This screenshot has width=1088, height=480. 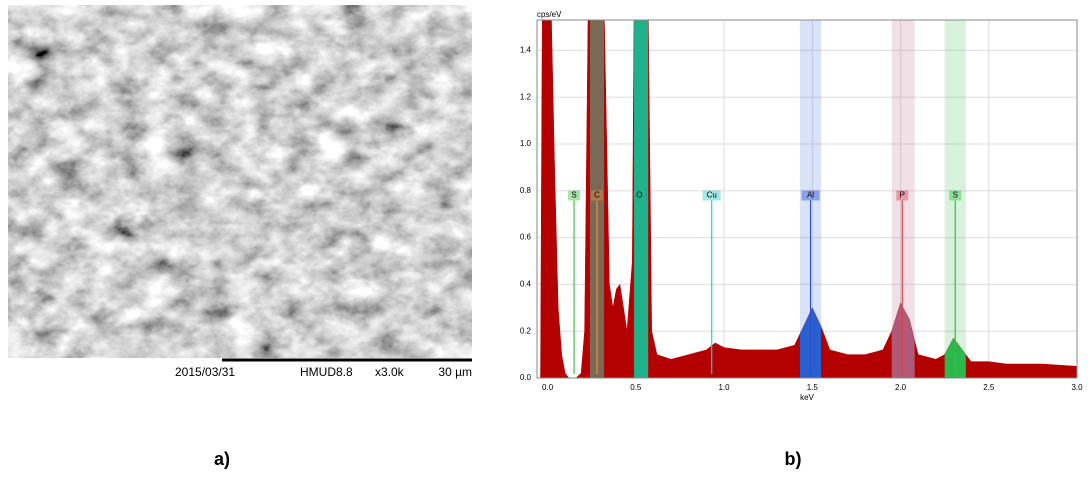 I want to click on x-tick-label: 1.5, so click(x=813, y=387).